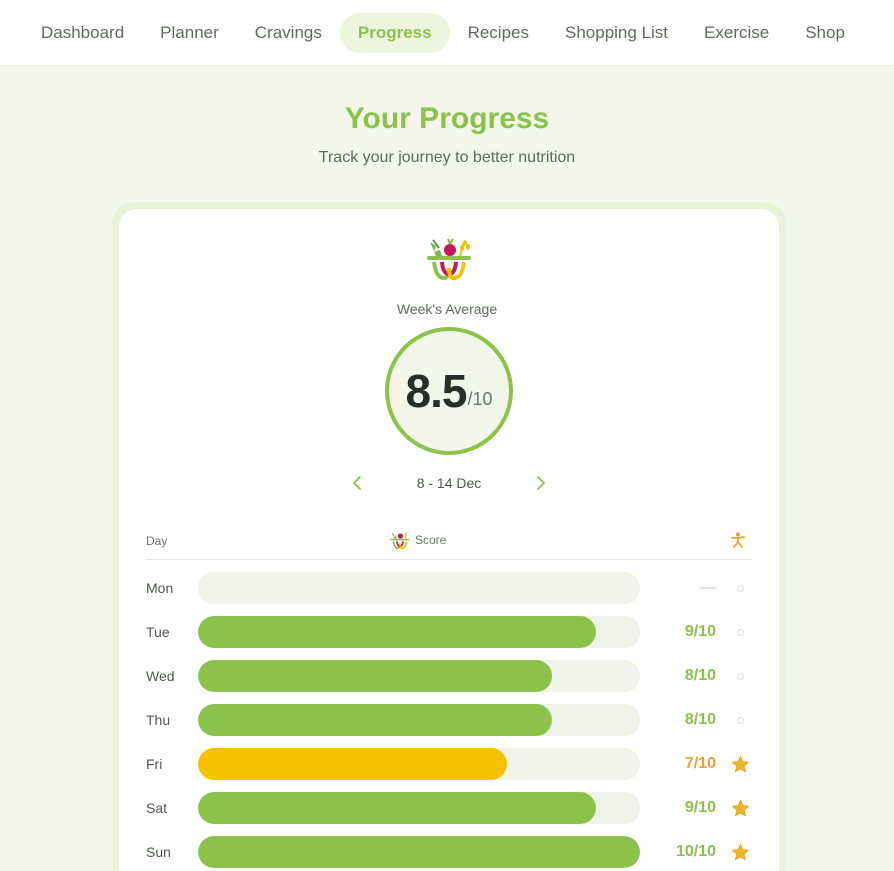 This screenshot has width=894, height=871. Describe the element at coordinates (160, 588) in the screenshot. I see `row-day: Mon` at that location.